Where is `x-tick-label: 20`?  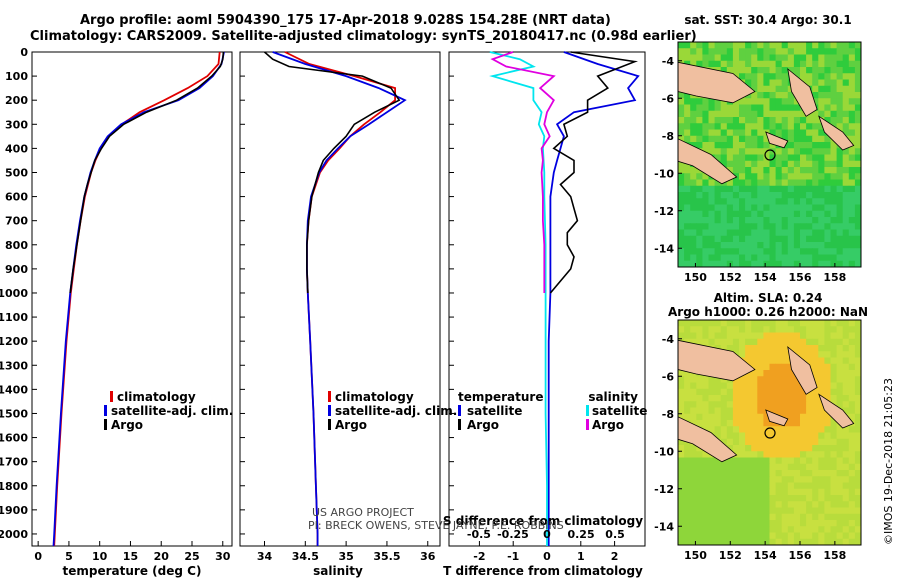
x-tick-label: 20 is located at coordinates (162, 556).